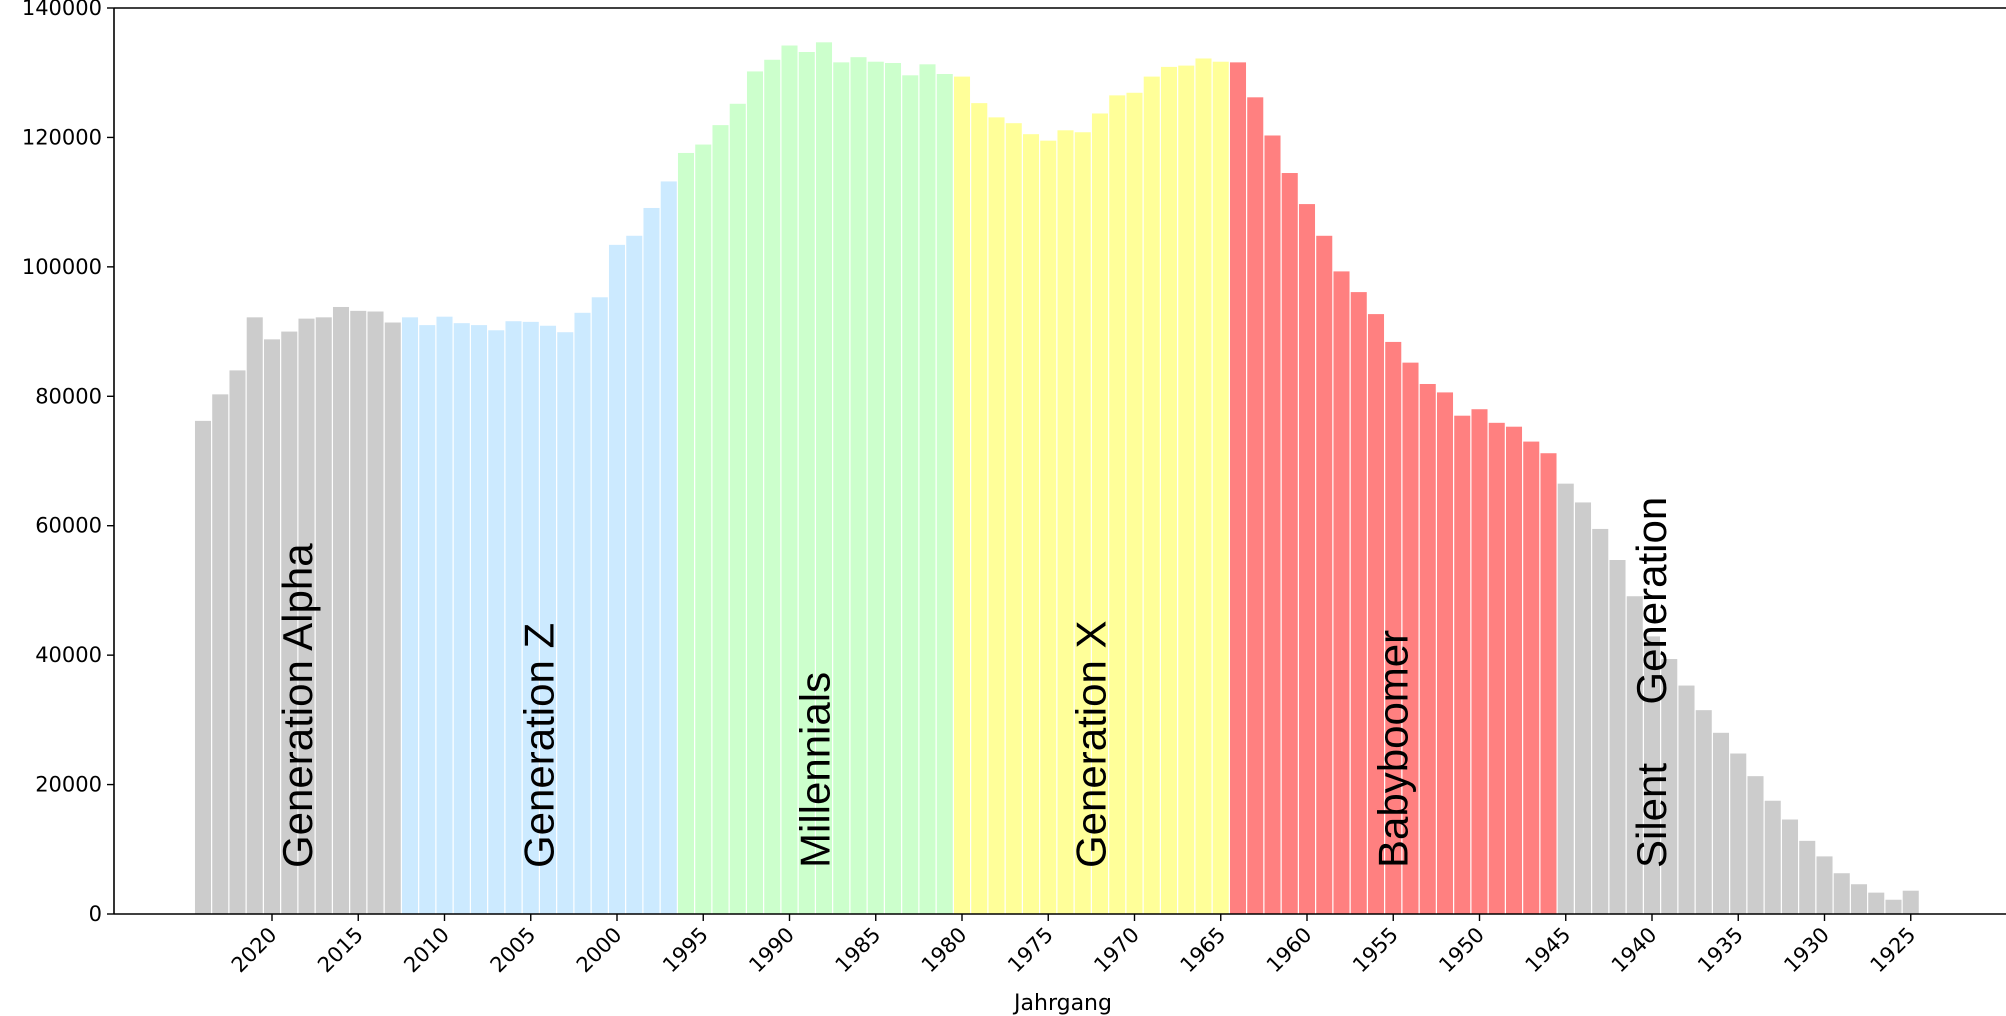  Describe the element at coordinates (806, 483) in the screenshot. I see `bar-1989` at that location.